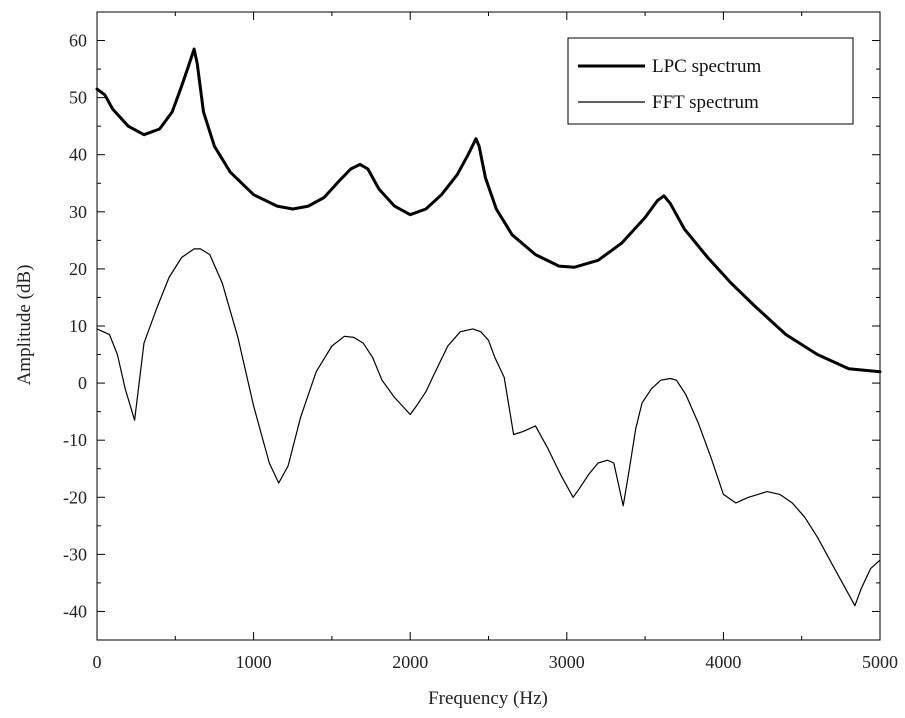  Describe the element at coordinates (488, 698) in the screenshot. I see `x-axis-label: Frequency (Hz)` at that location.